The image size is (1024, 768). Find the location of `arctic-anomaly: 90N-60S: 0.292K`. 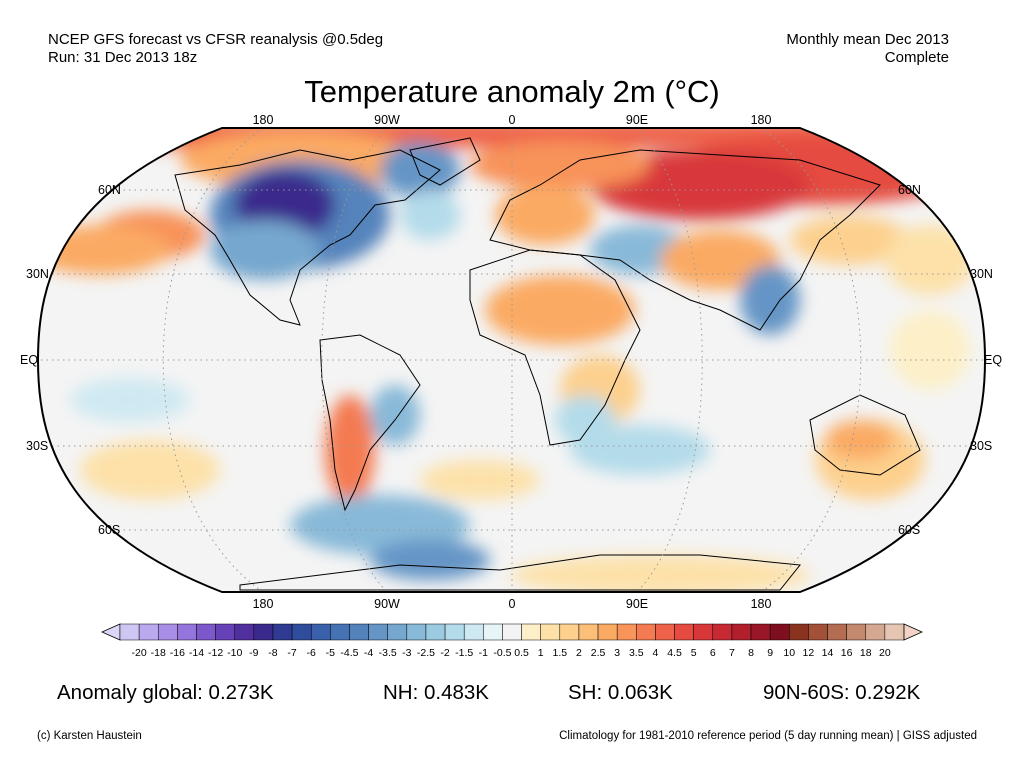

arctic-anomaly: 90N-60S: 0.292K is located at coordinates (842, 692).